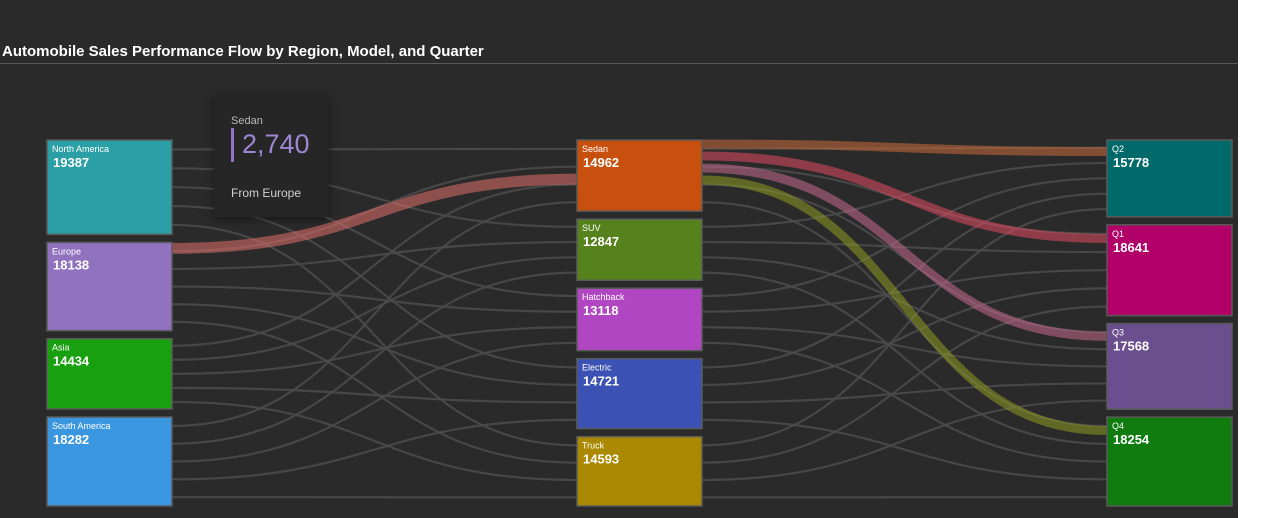 The image size is (1280, 518). I want to click on link-south-america-suv, so click(374, 358).